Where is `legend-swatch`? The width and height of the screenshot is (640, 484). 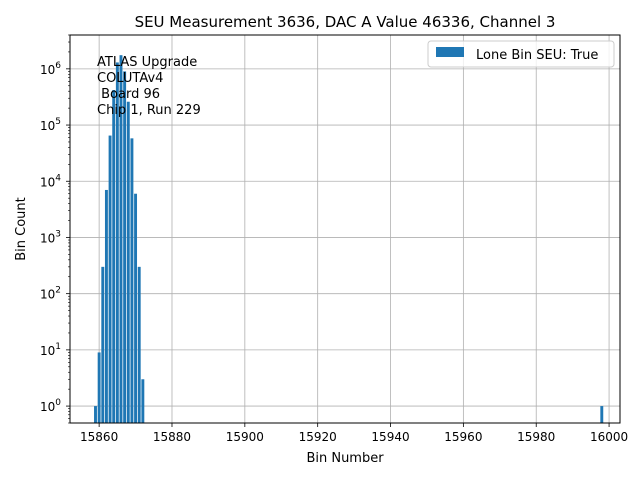 legend-swatch is located at coordinates (450, 52).